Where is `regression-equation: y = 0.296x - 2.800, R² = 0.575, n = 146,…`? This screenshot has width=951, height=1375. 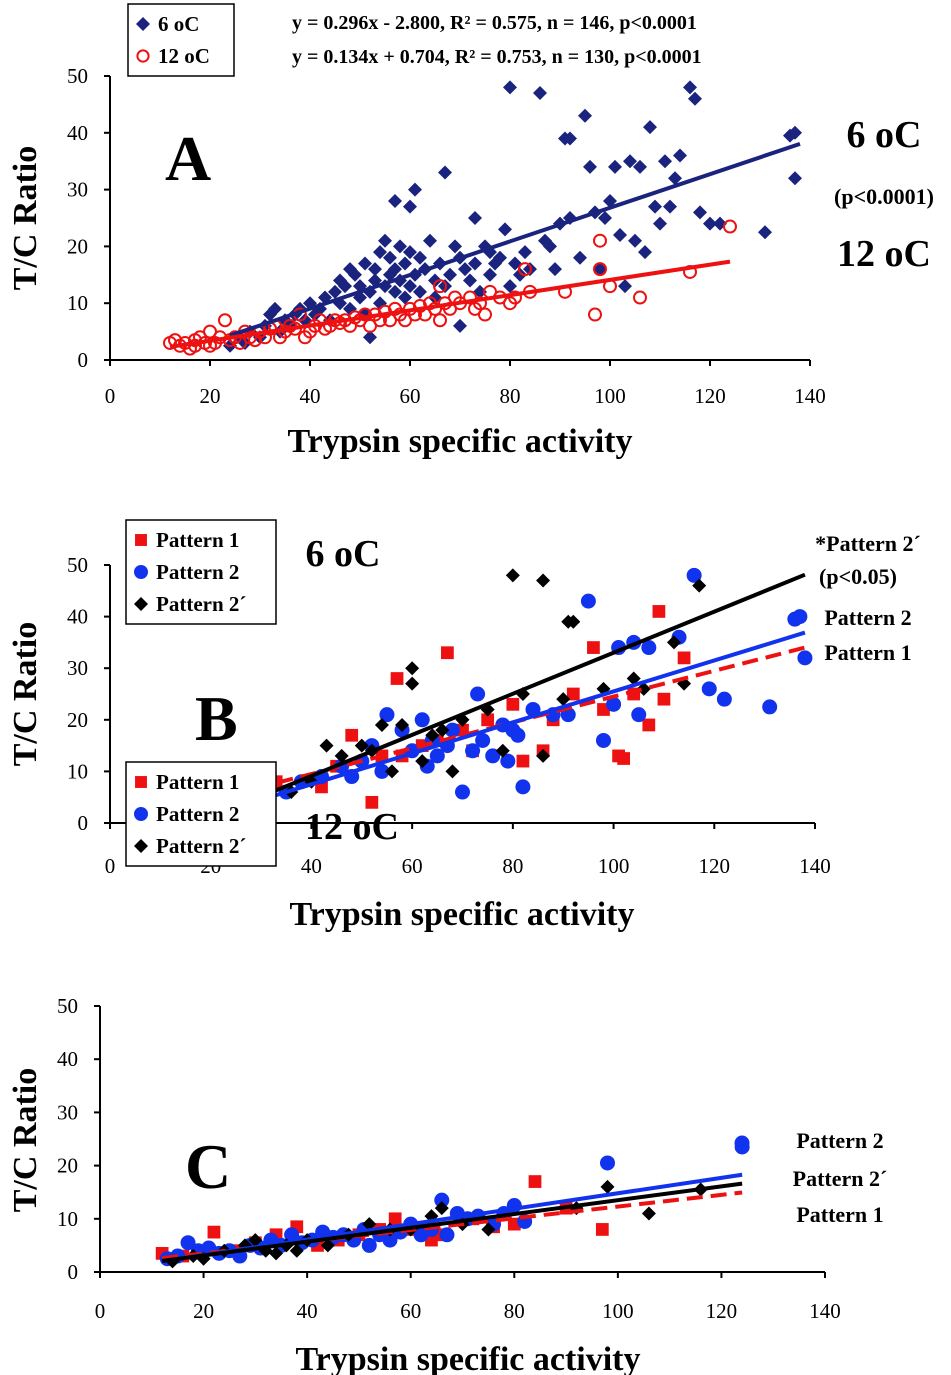
regression-equation: y = 0.296x - 2.800, R² = 0.575, n = 146,… is located at coordinates (494, 23).